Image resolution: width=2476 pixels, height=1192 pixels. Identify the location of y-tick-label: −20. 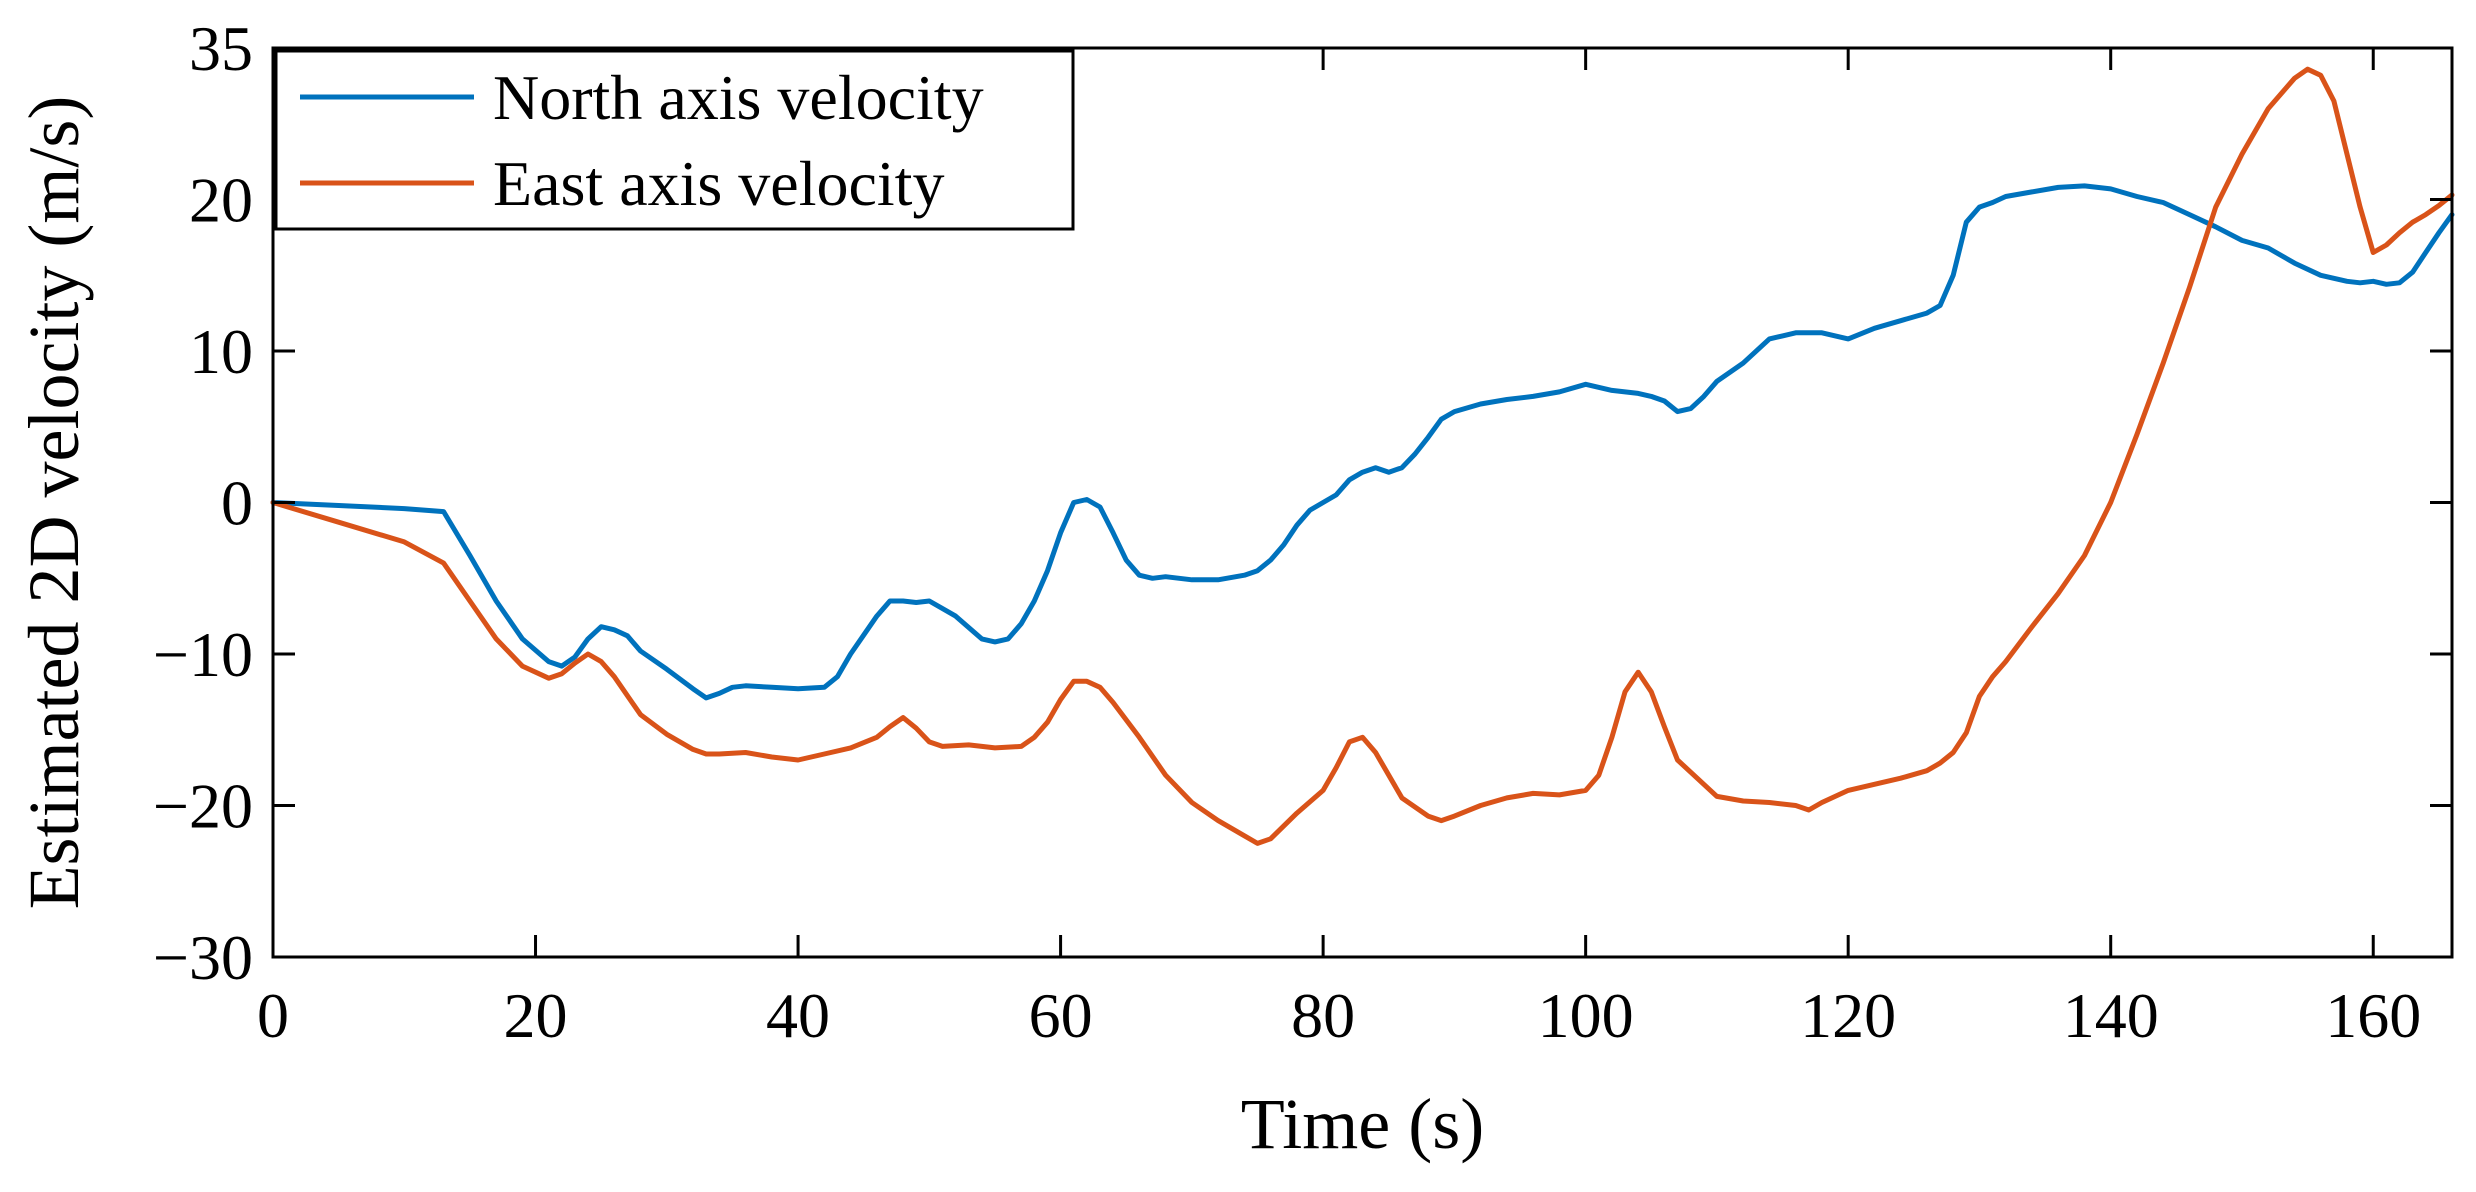
(203, 806).